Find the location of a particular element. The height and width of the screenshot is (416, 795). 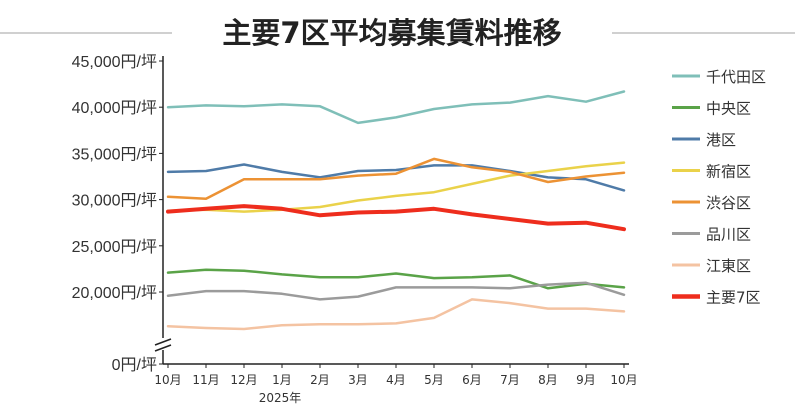

legend-label: 江東区 is located at coordinates (728, 266).